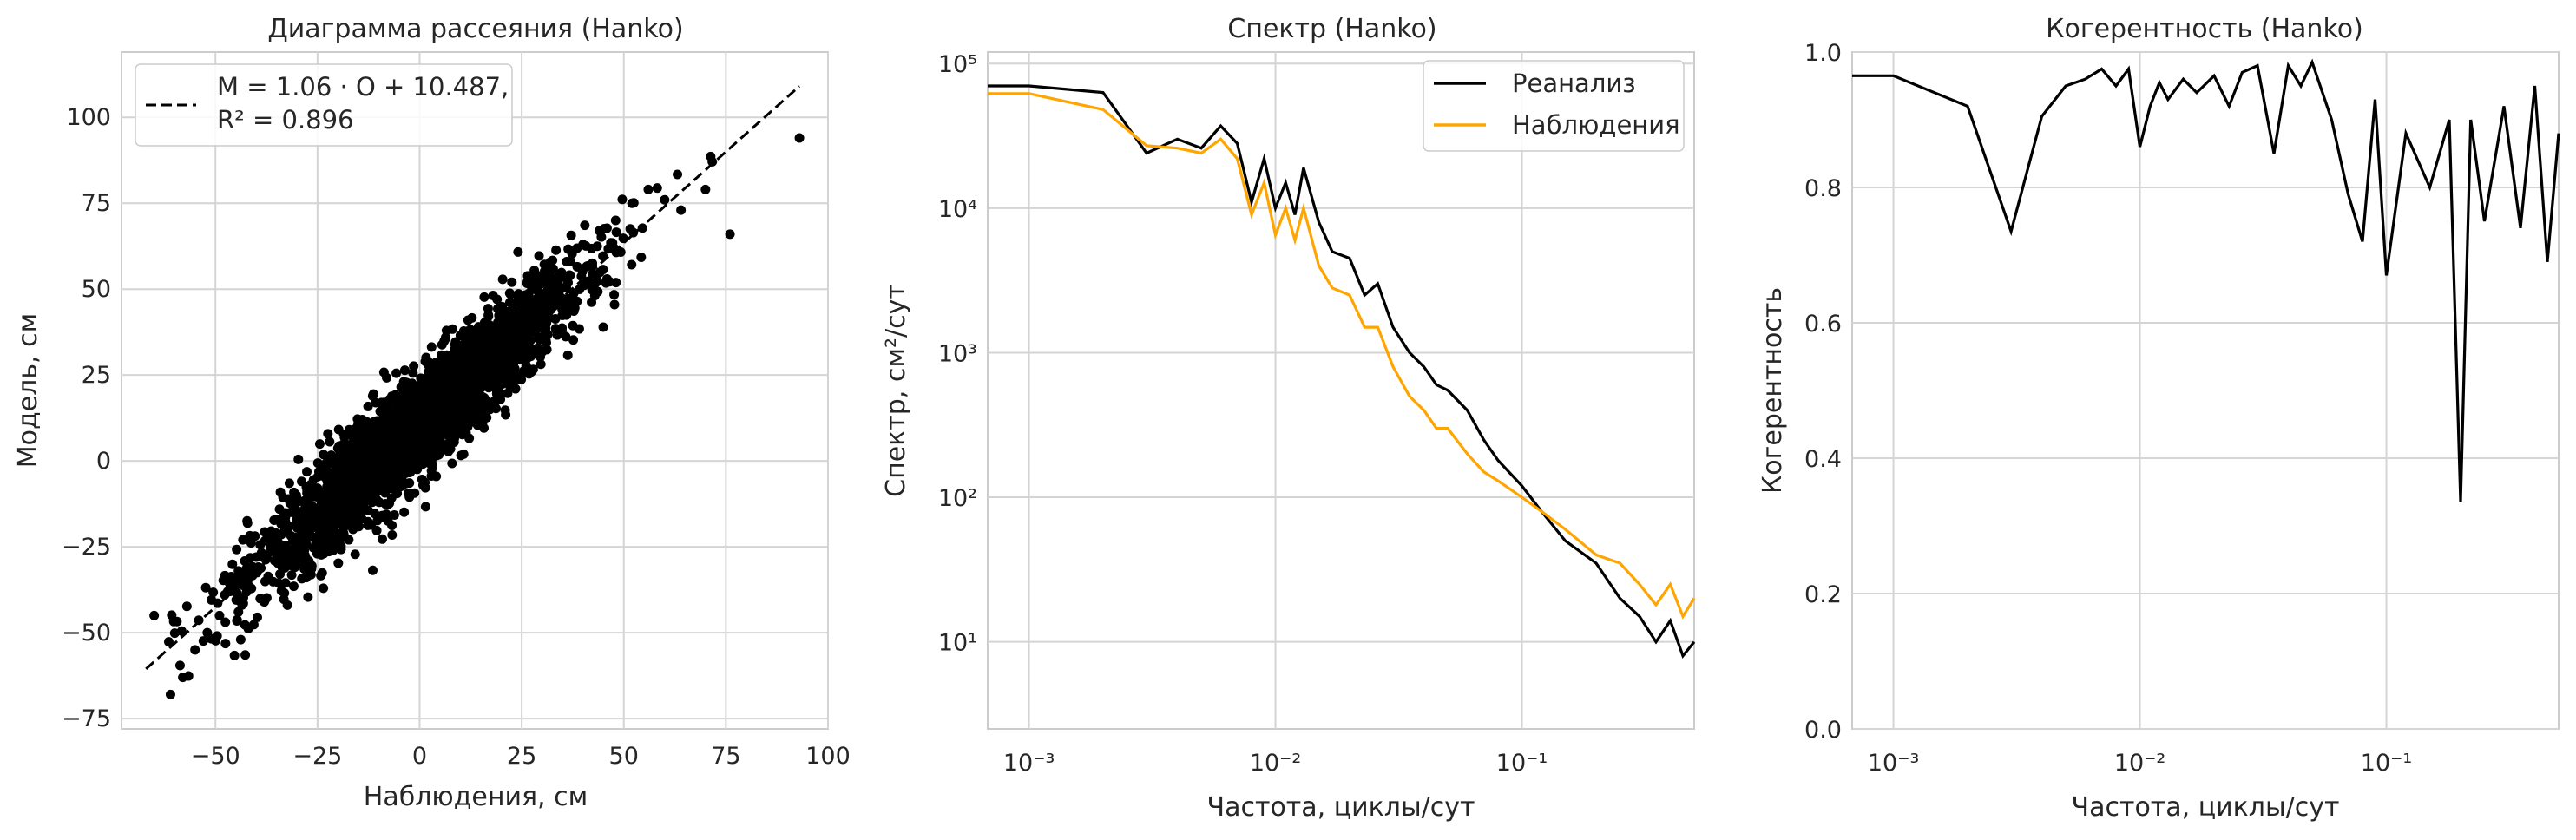 The image size is (2576, 840). I want to click on coherence-xtick-label: 10⁻¹, so click(2386, 763).